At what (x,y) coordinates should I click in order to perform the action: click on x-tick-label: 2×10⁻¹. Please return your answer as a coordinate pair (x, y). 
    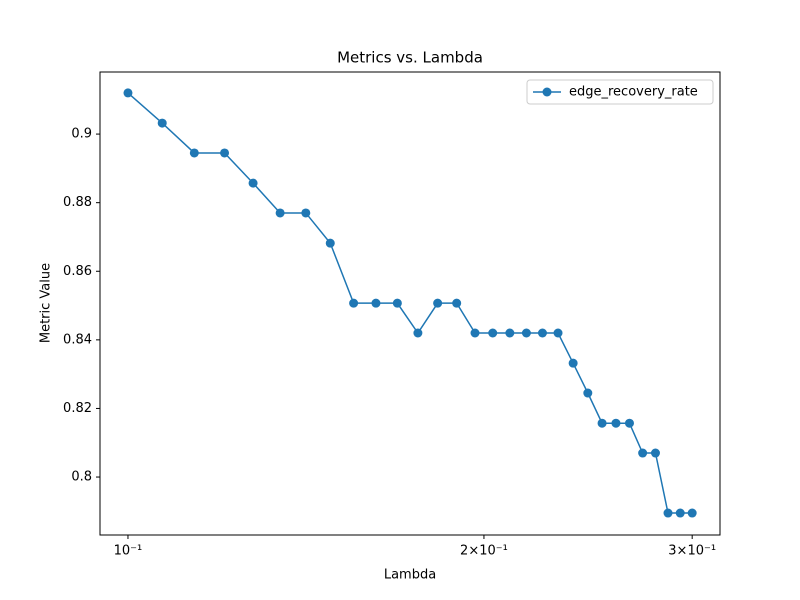
    Looking at the image, I should click on (484, 551).